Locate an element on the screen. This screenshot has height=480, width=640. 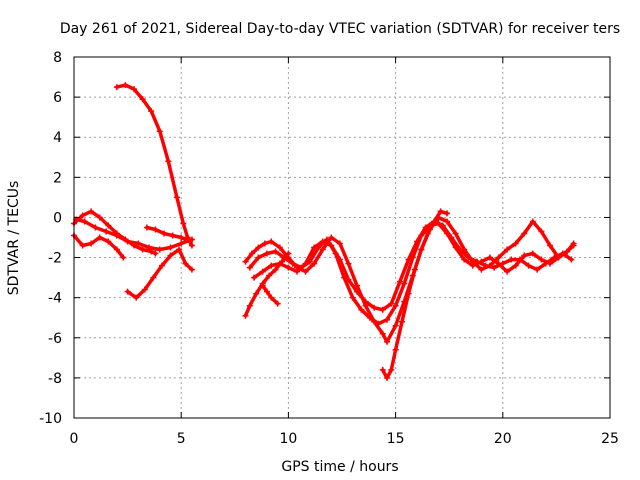
y-tick-label: -10 is located at coordinates (50, 419).